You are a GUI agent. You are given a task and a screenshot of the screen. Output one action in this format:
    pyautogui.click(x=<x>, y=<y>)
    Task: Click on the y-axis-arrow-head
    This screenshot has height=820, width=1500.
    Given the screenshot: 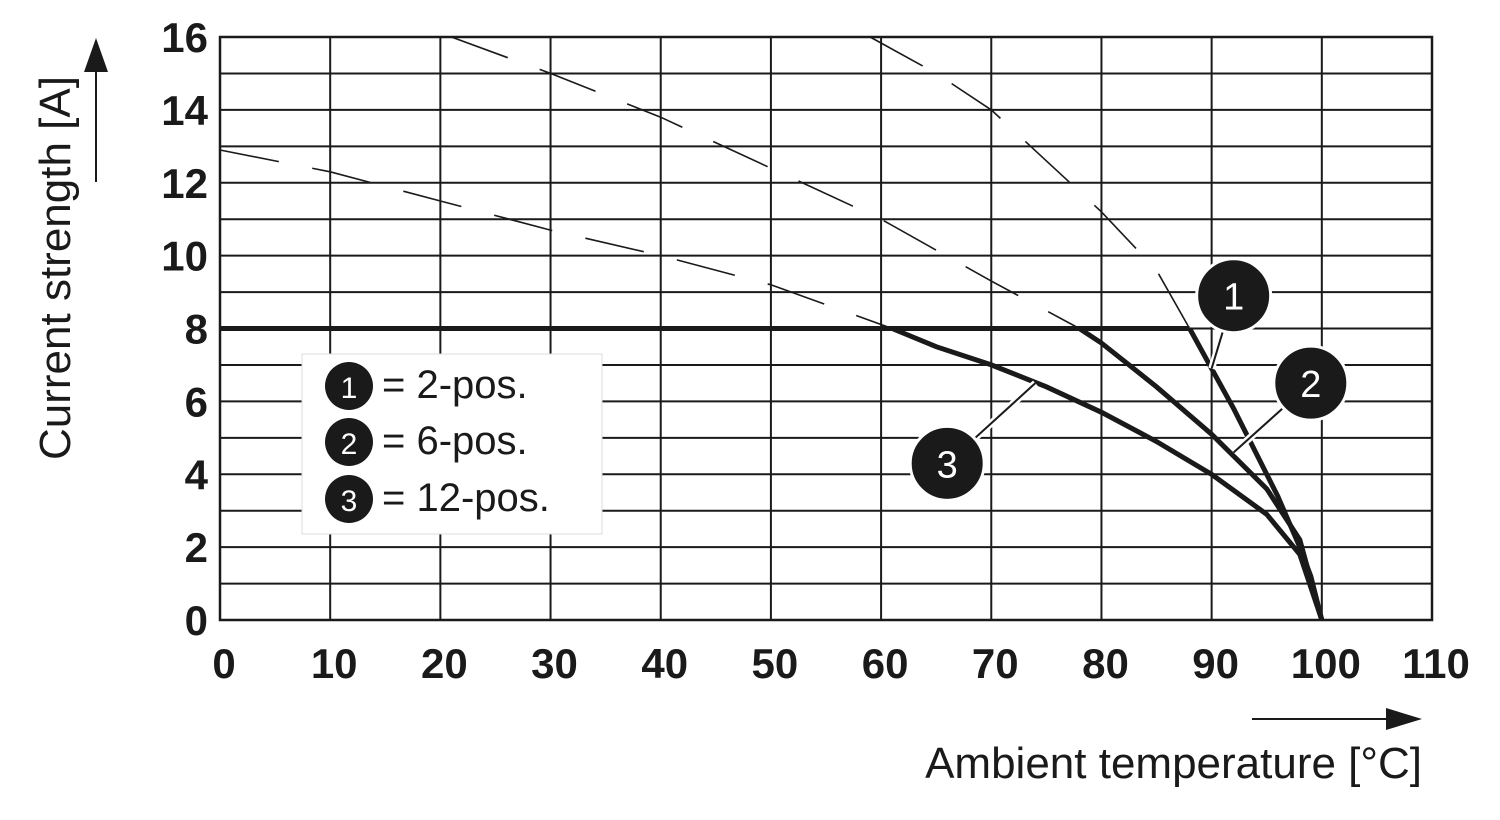 What is the action you would take?
    pyautogui.click(x=96, y=55)
    